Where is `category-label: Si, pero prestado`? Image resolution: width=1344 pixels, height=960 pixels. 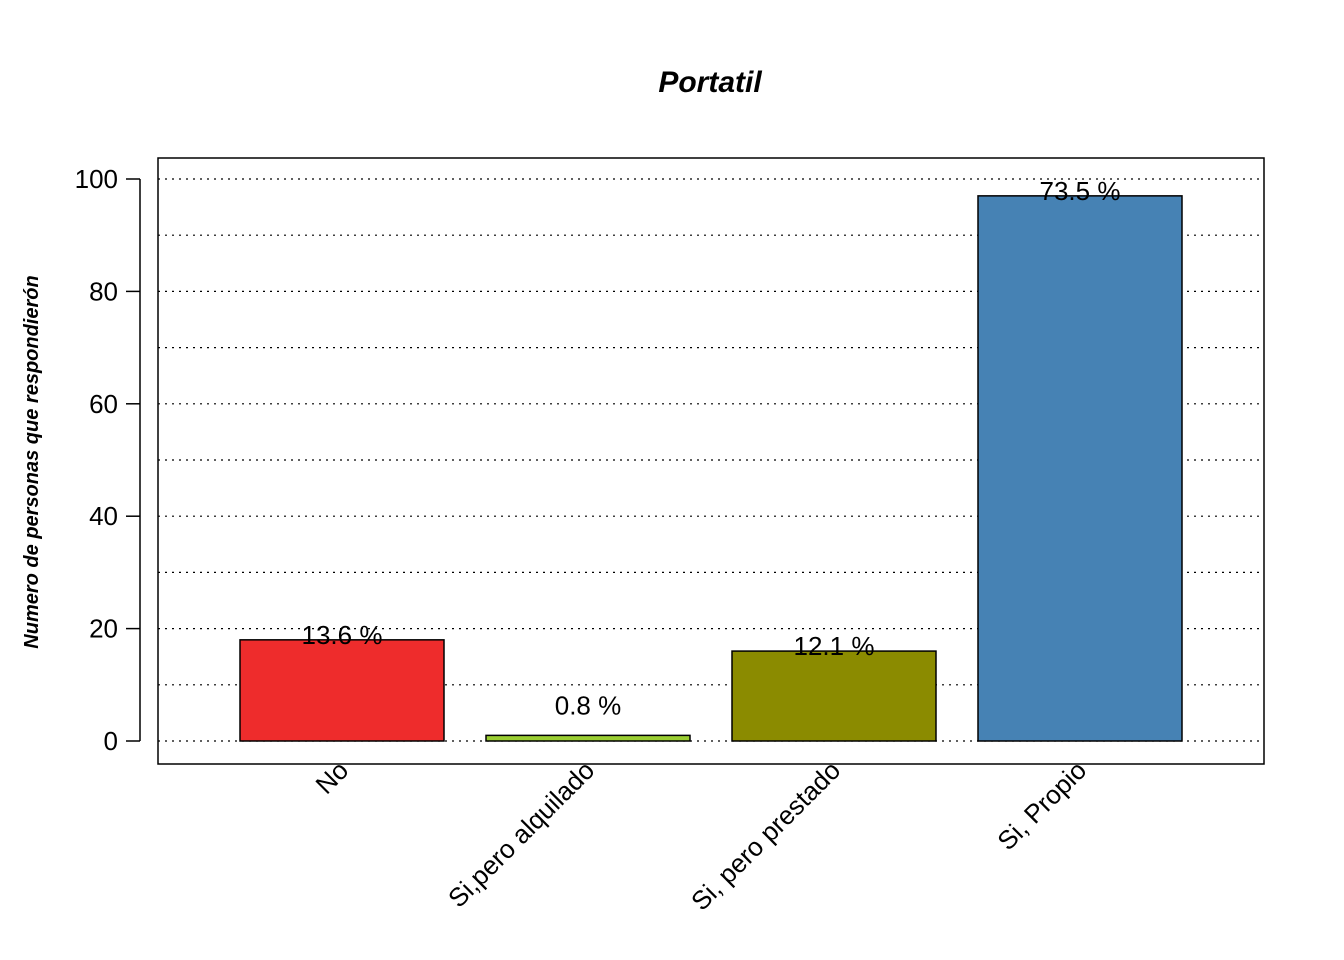 category-label: Si, pero prestado is located at coordinates (765, 835).